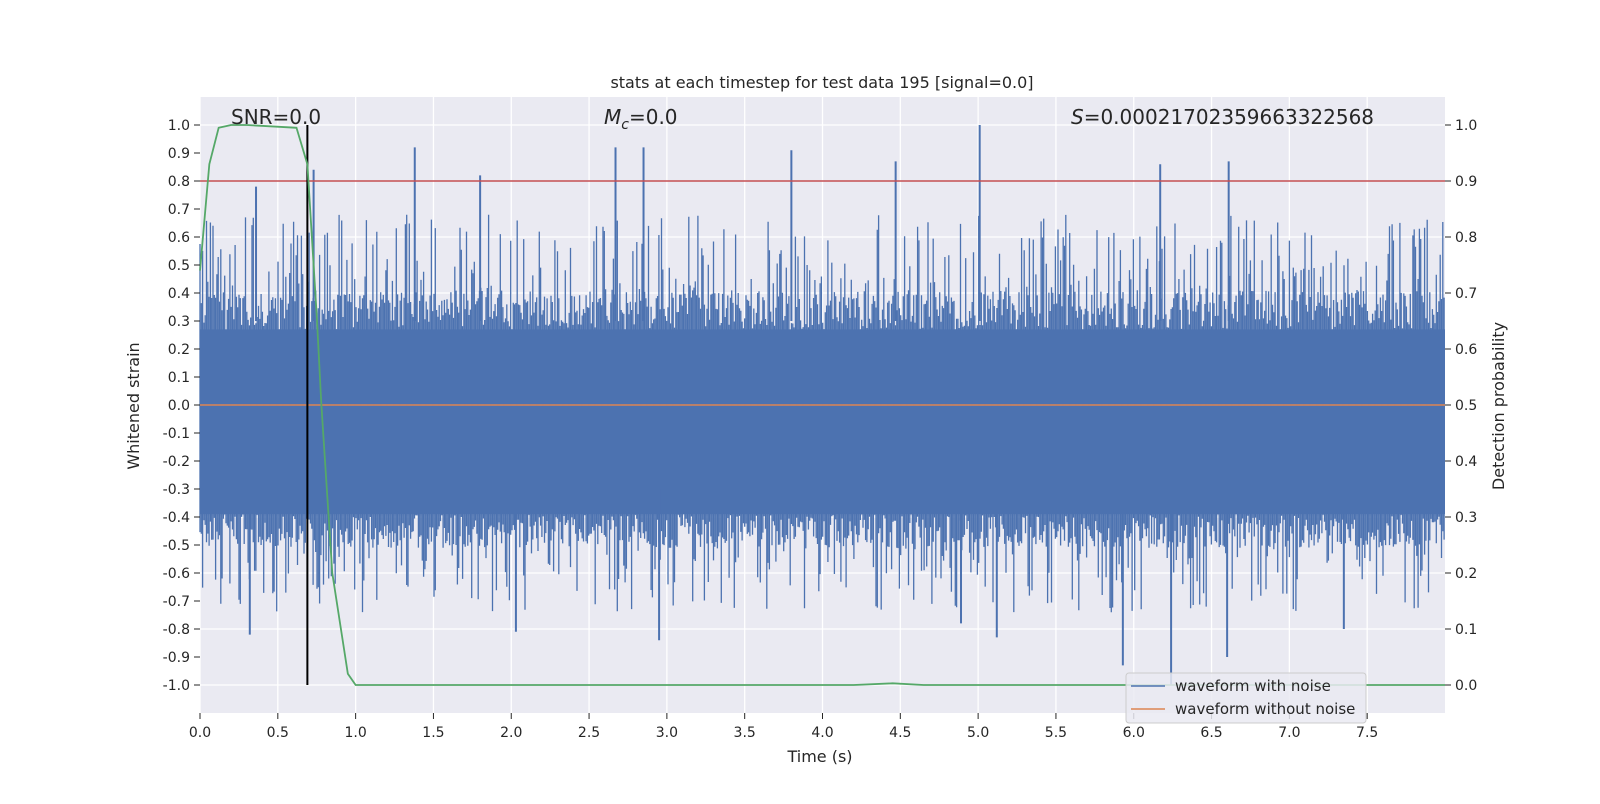 This screenshot has height=804, width=1600. What do you see at coordinates (1289, 733) in the screenshot?
I see `x-tick-label: 7.0` at bounding box center [1289, 733].